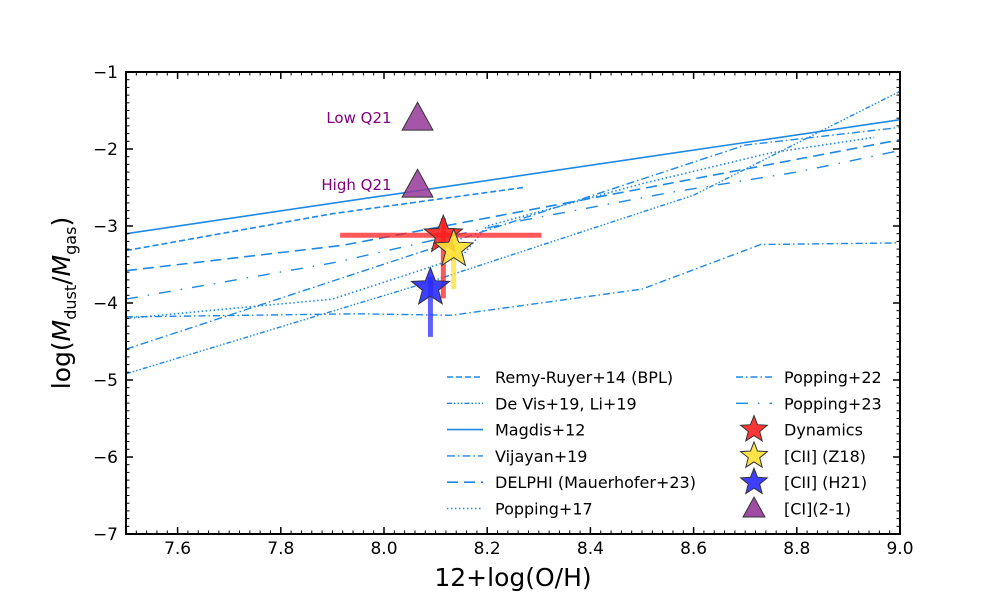 This screenshot has width=1000, height=600. What do you see at coordinates (796, 549) in the screenshot?
I see `x-tick-label: 8.8` at bounding box center [796, 549].